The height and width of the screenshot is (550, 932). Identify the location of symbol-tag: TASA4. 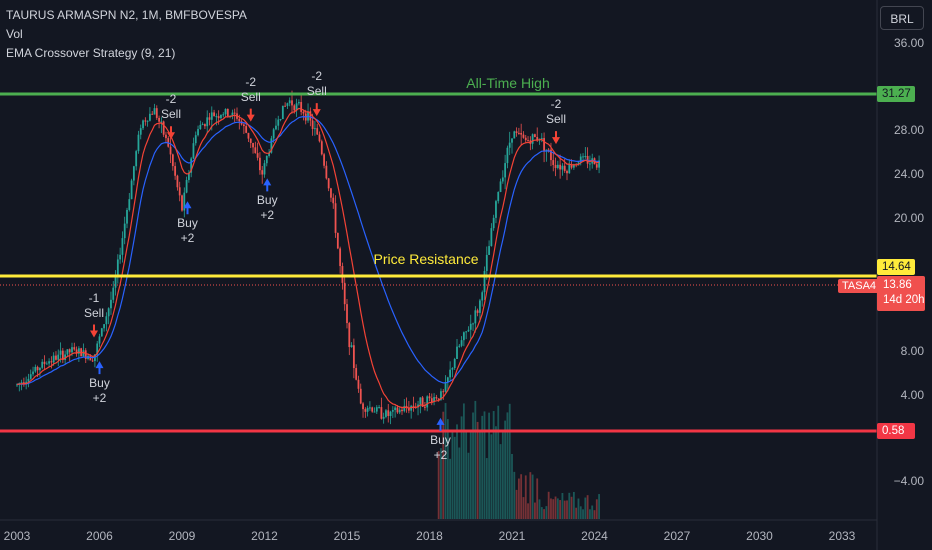
(859, 286).